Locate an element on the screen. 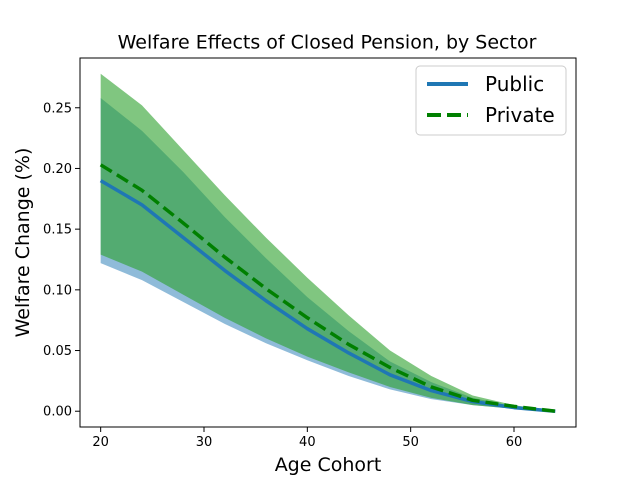  y-tick-label: 0.20 is located at coordinates (57, 169).